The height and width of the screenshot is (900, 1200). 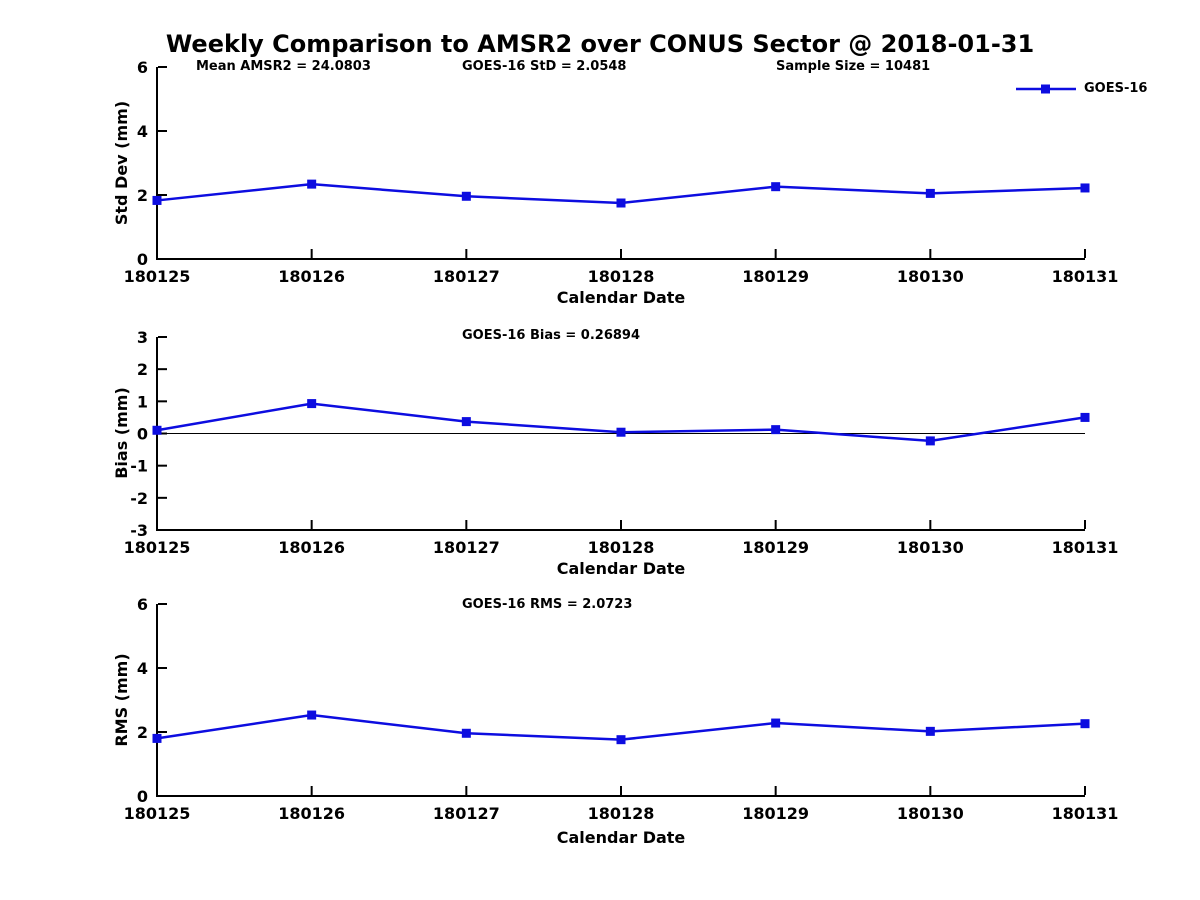 I want to click on legend-marker, so click(x=1045, y=88).